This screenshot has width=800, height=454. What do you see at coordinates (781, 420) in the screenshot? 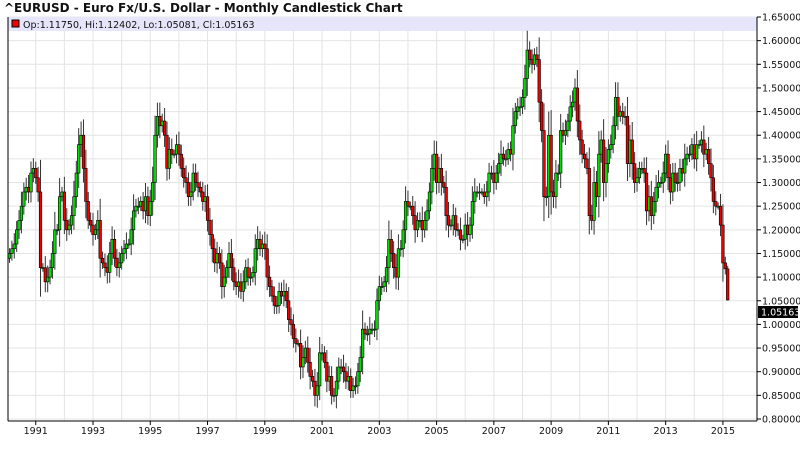
I see `y-tick-label: 0.80000` at bounding box center [781, 420].